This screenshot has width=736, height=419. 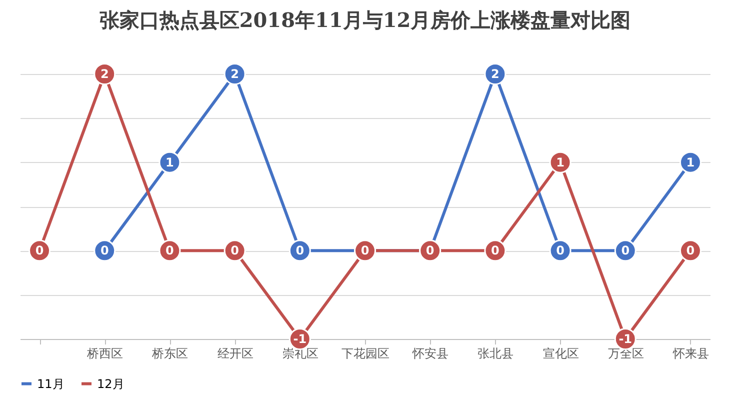 I want to click on x-tick-label: 怀安县, so click(x=430, y=353).